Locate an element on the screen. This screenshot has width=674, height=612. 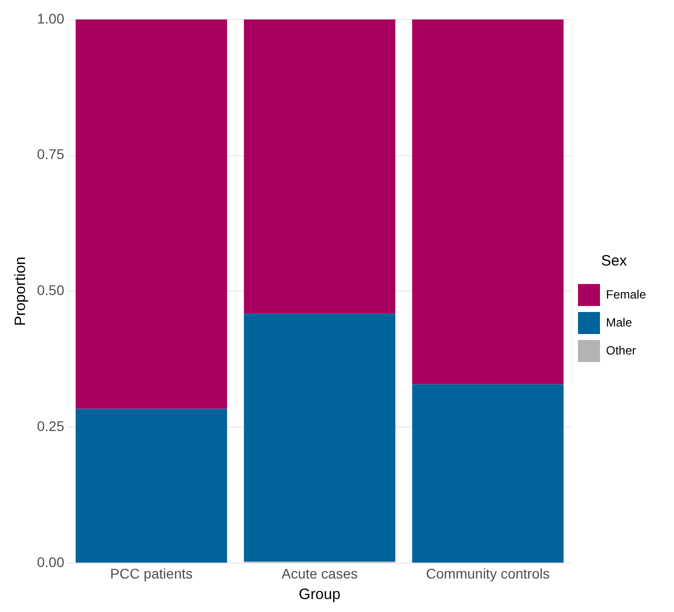
y-axis-title: Proportion is located at coordinates (21, 291).